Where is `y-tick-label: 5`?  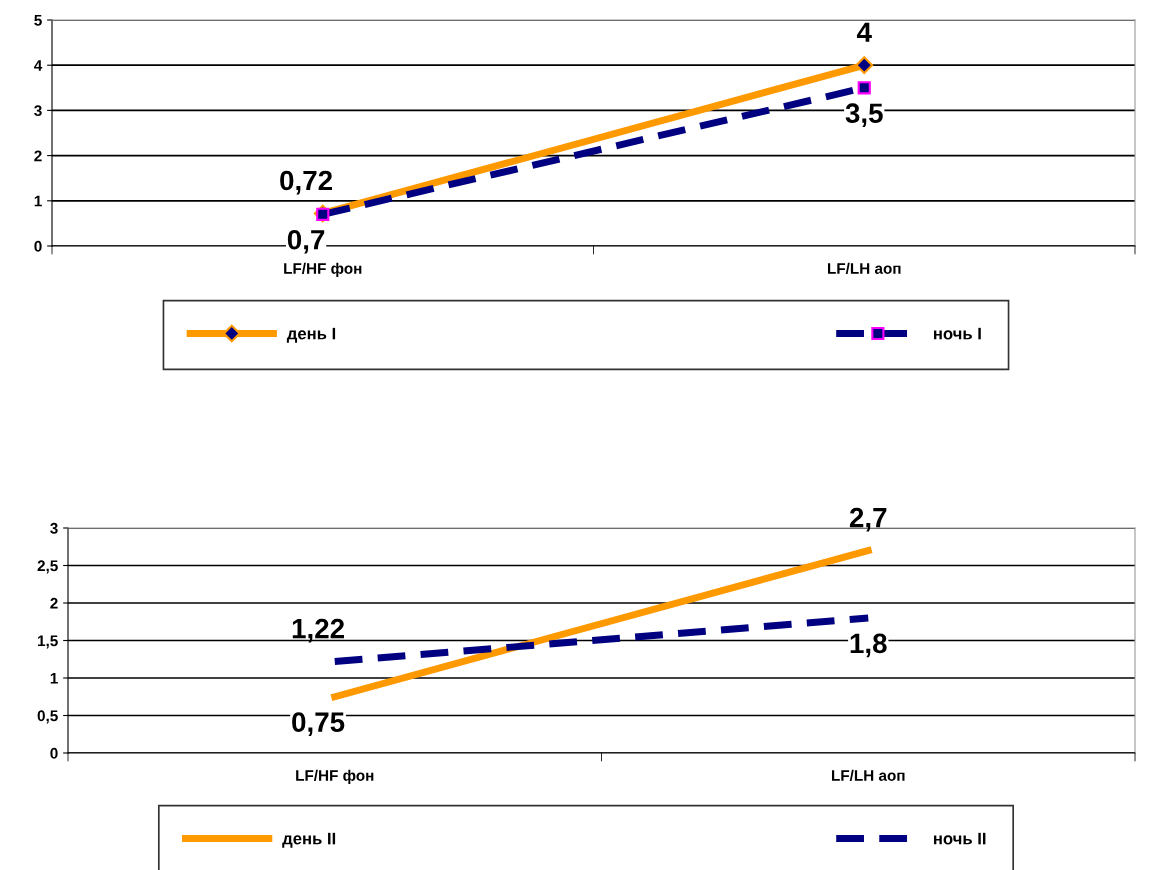 y-tick-label: 5 is located at coordinates (38, 20).